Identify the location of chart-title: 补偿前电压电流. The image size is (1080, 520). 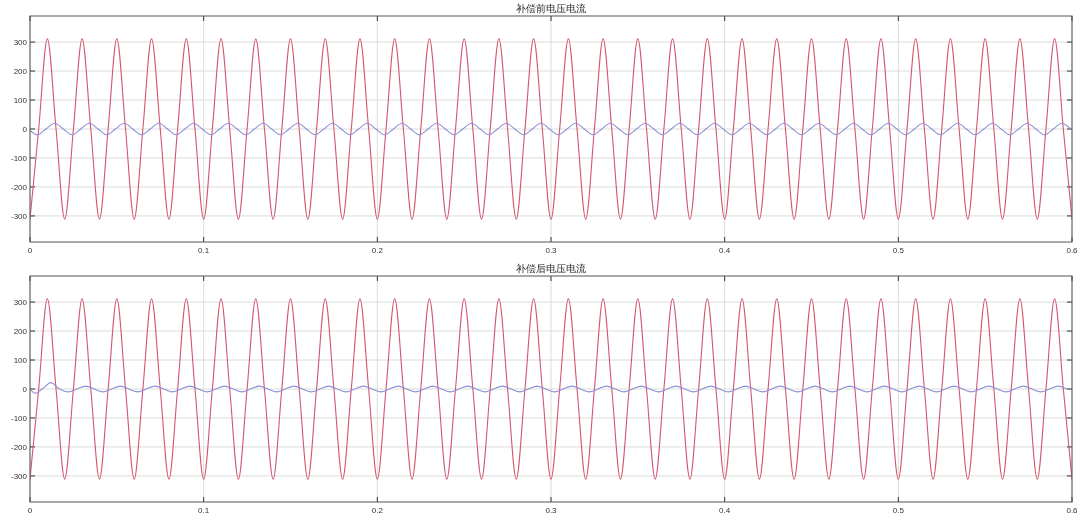
(551, 8).